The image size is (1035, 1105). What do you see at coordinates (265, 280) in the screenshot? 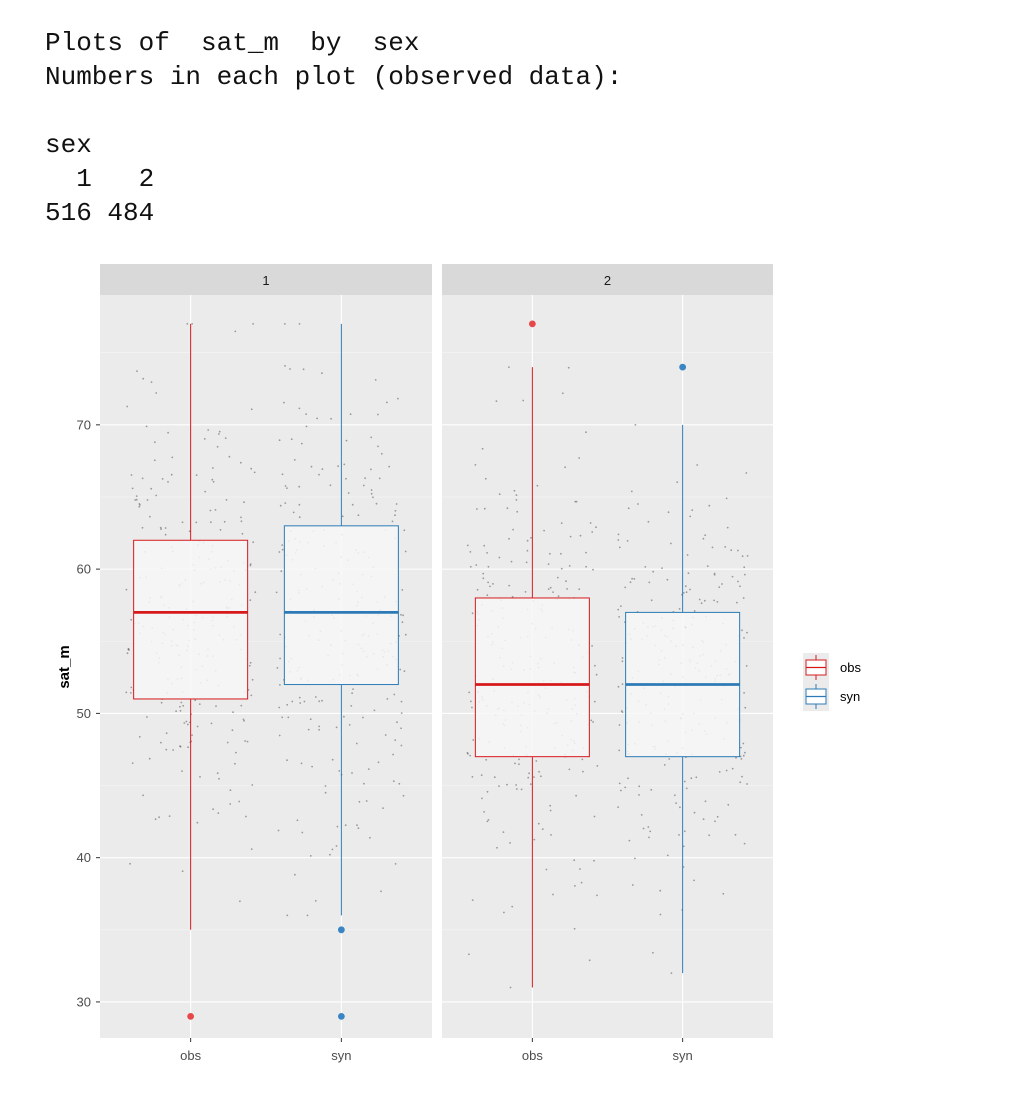
I see `facet-strip-label: 1` at bounding box center [265, 280].